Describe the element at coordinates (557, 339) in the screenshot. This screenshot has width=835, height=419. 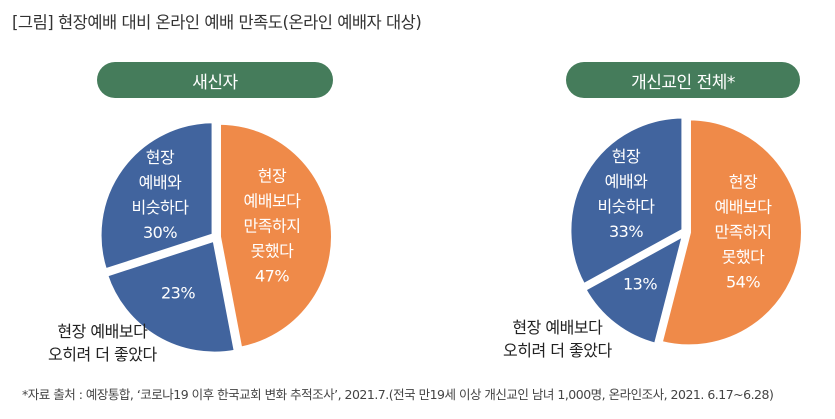
I see `pie-2-slice-1-label: 현장 예배보다 오히려 더 좋았다` at that location.